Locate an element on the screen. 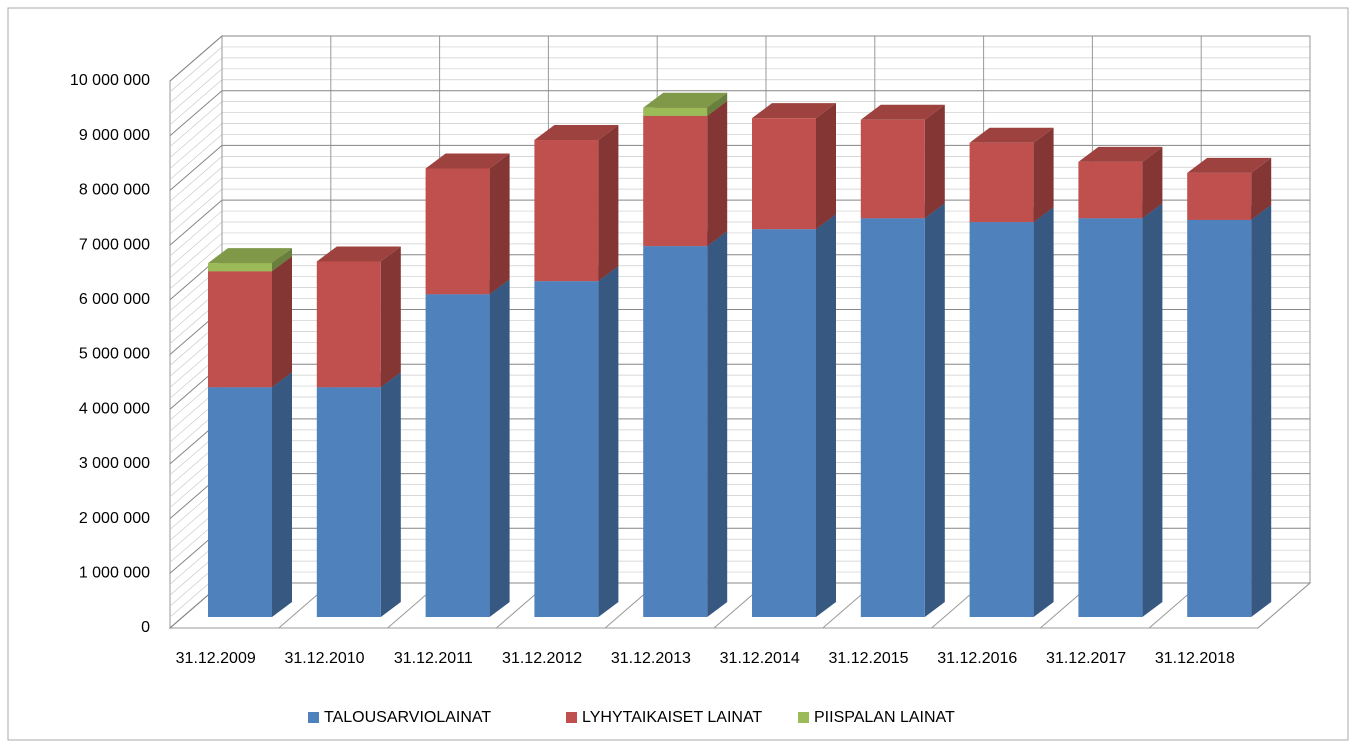 This screenshot has height=753, width=1356. y-tick-label: 7 000 000 is located at coordinates (114, 244).